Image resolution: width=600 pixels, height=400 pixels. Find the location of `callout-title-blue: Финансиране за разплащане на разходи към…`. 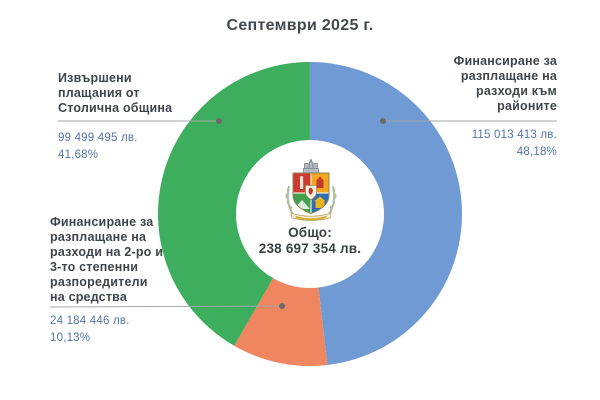

callout-title-blue: Финансиране за разплащане на разходи към… is located at coordinates (505, 83).